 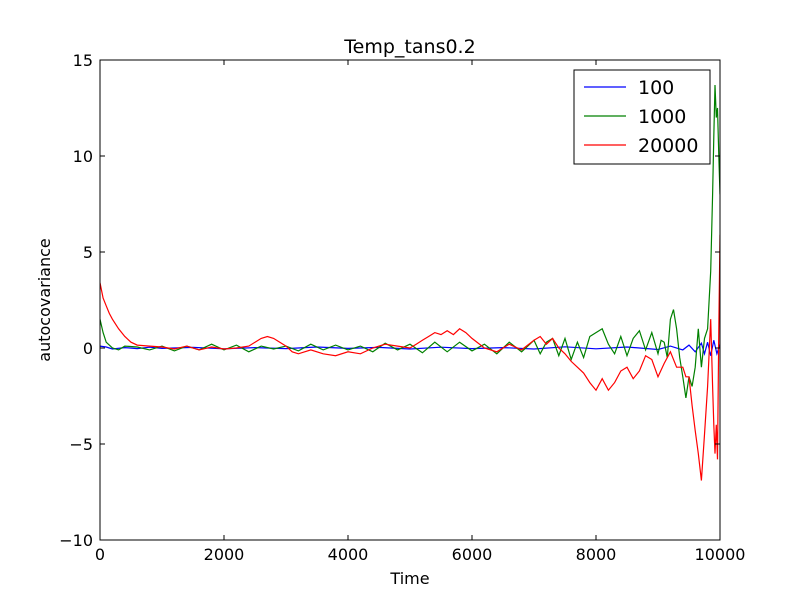 I want to click on x-tick-label: 2000, so click(x=224, y=554).